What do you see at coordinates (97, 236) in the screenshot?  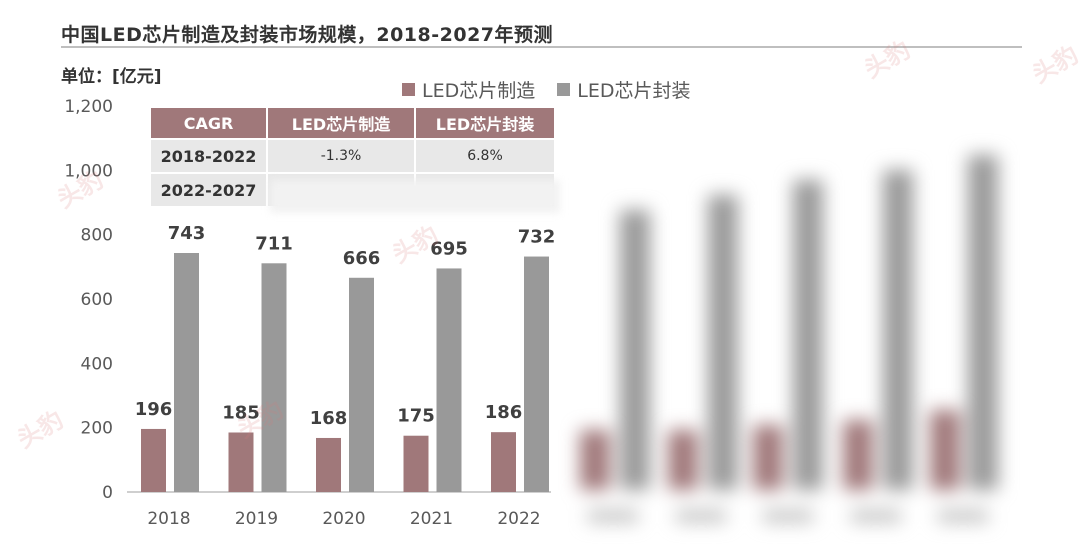 I see `y-tick-label: 800` at bounding box center [97, 236].